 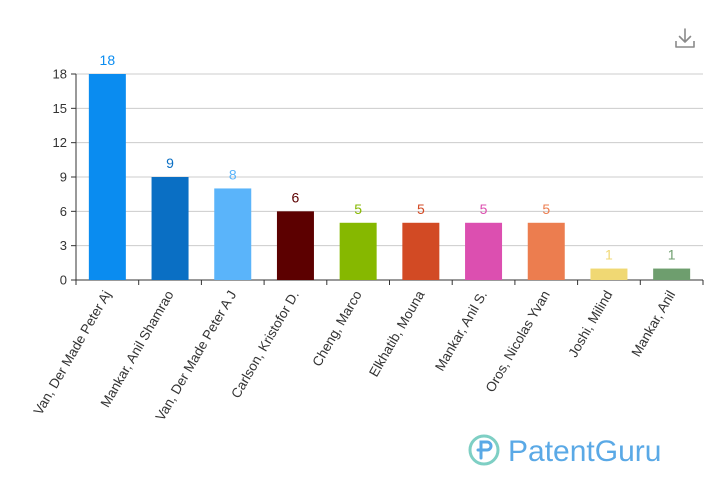 What do you see at coordinates (233, 174) in the screenshot?
I see `data-label: 8` at bounding box center [233, 174].